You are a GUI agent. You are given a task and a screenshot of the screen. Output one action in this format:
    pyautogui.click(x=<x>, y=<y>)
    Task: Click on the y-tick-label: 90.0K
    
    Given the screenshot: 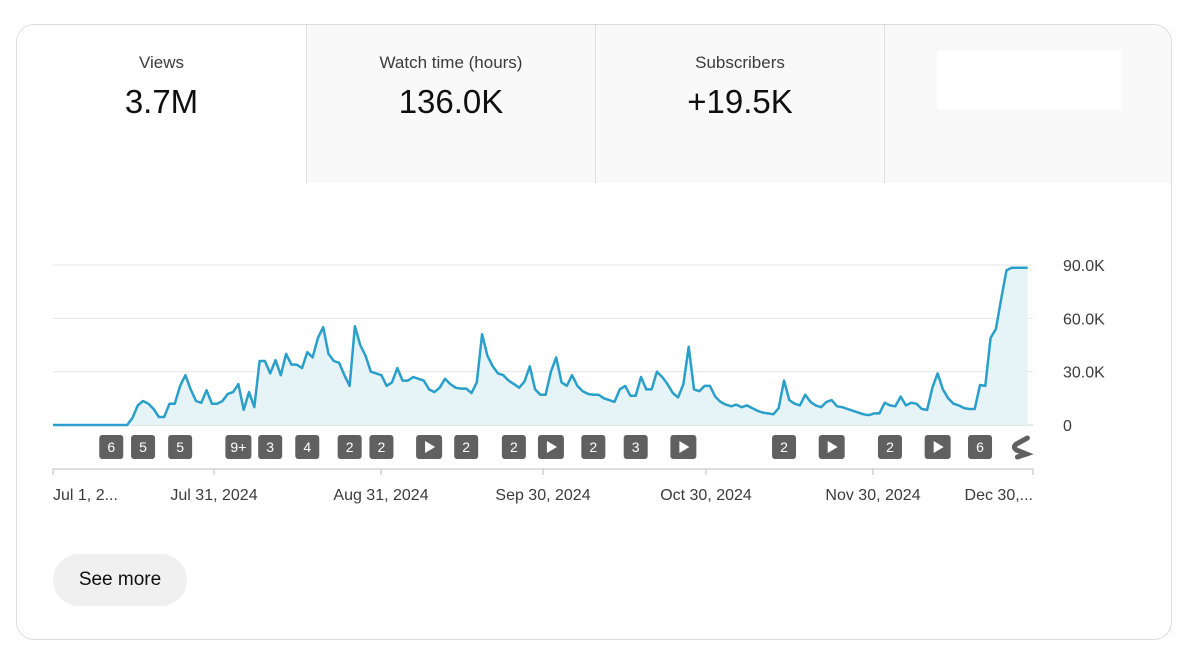 What is the action you would take?
    pyautogui.click(x=1084, y=266)
    